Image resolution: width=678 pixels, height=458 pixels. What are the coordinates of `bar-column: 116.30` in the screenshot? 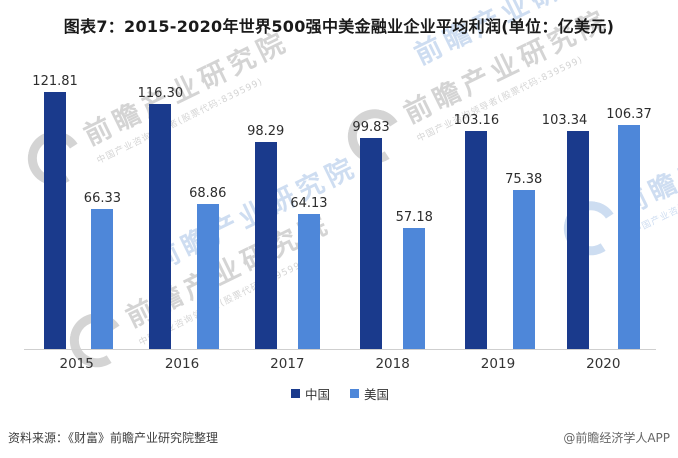 It's located at (160, 217).